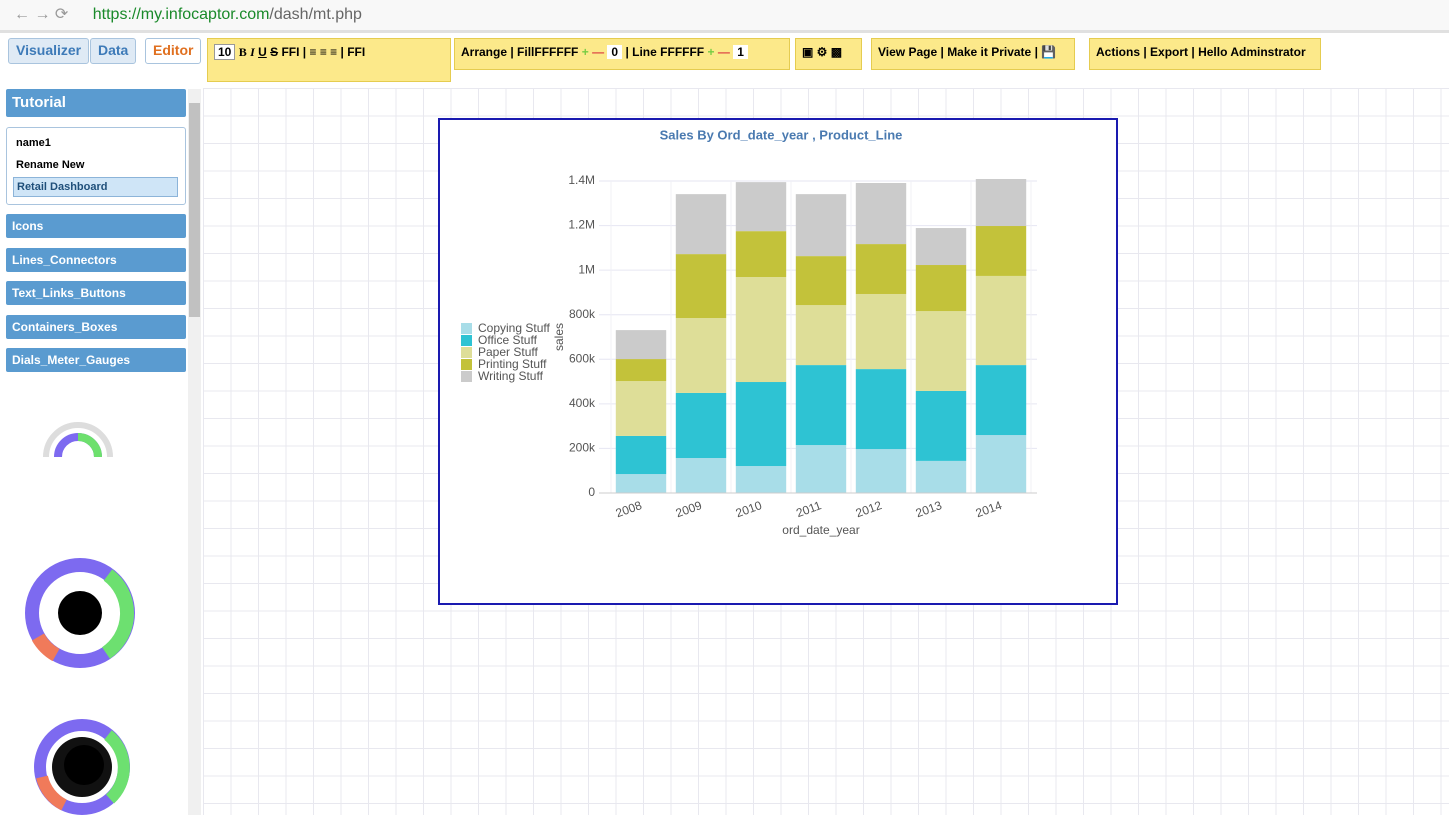  I want to click on nav-buttons: ← → ⟳, so click(41, 14).